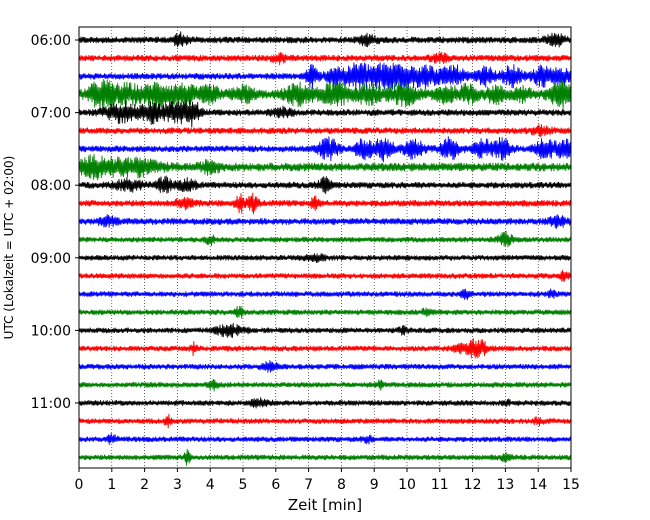 The height and width of the screenshot is (520, 650). Describe the element at coordinates (51, 404) in the screenshot. I see `y-tick-label: 11:00` at that location.